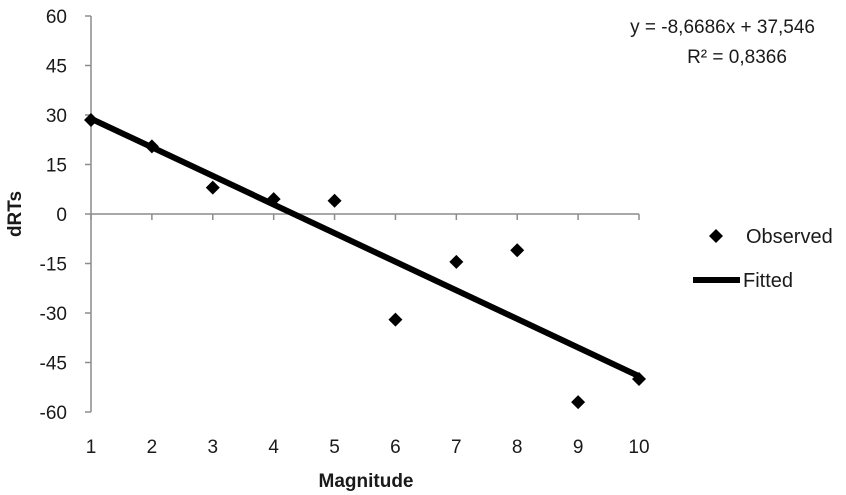  Describe the element at coordinates (56, 116) in the screenshot. I see `y-tick-label: 30` at that location.